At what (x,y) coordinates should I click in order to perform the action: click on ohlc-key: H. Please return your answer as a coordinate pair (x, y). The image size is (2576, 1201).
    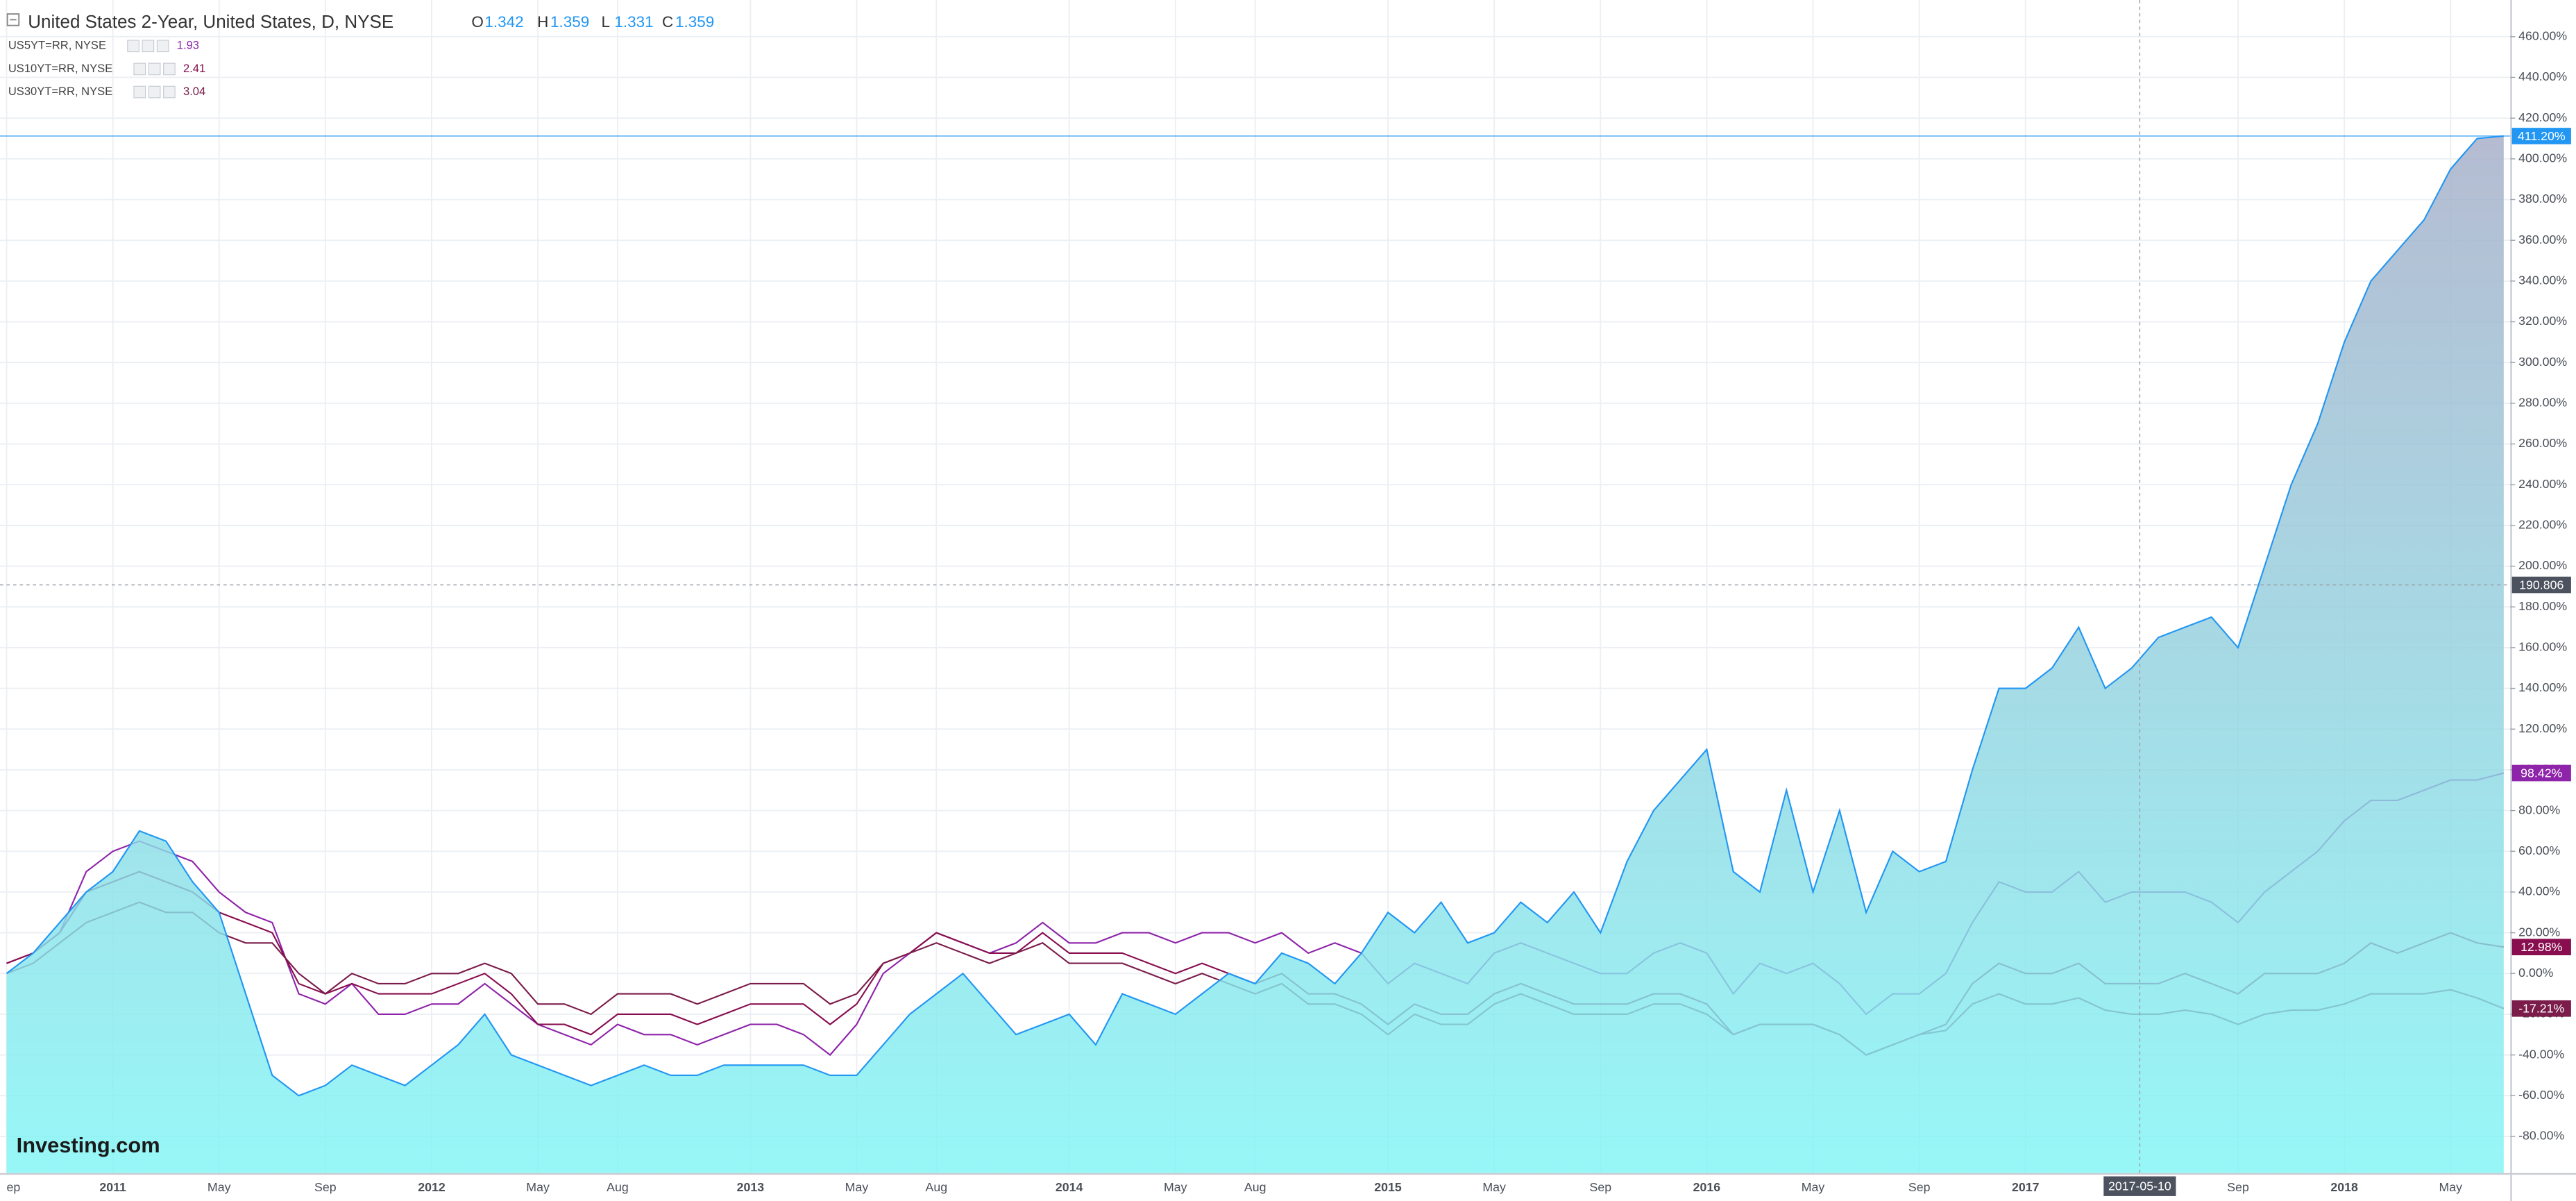
    Looking at the image, I should click on (542, 22).